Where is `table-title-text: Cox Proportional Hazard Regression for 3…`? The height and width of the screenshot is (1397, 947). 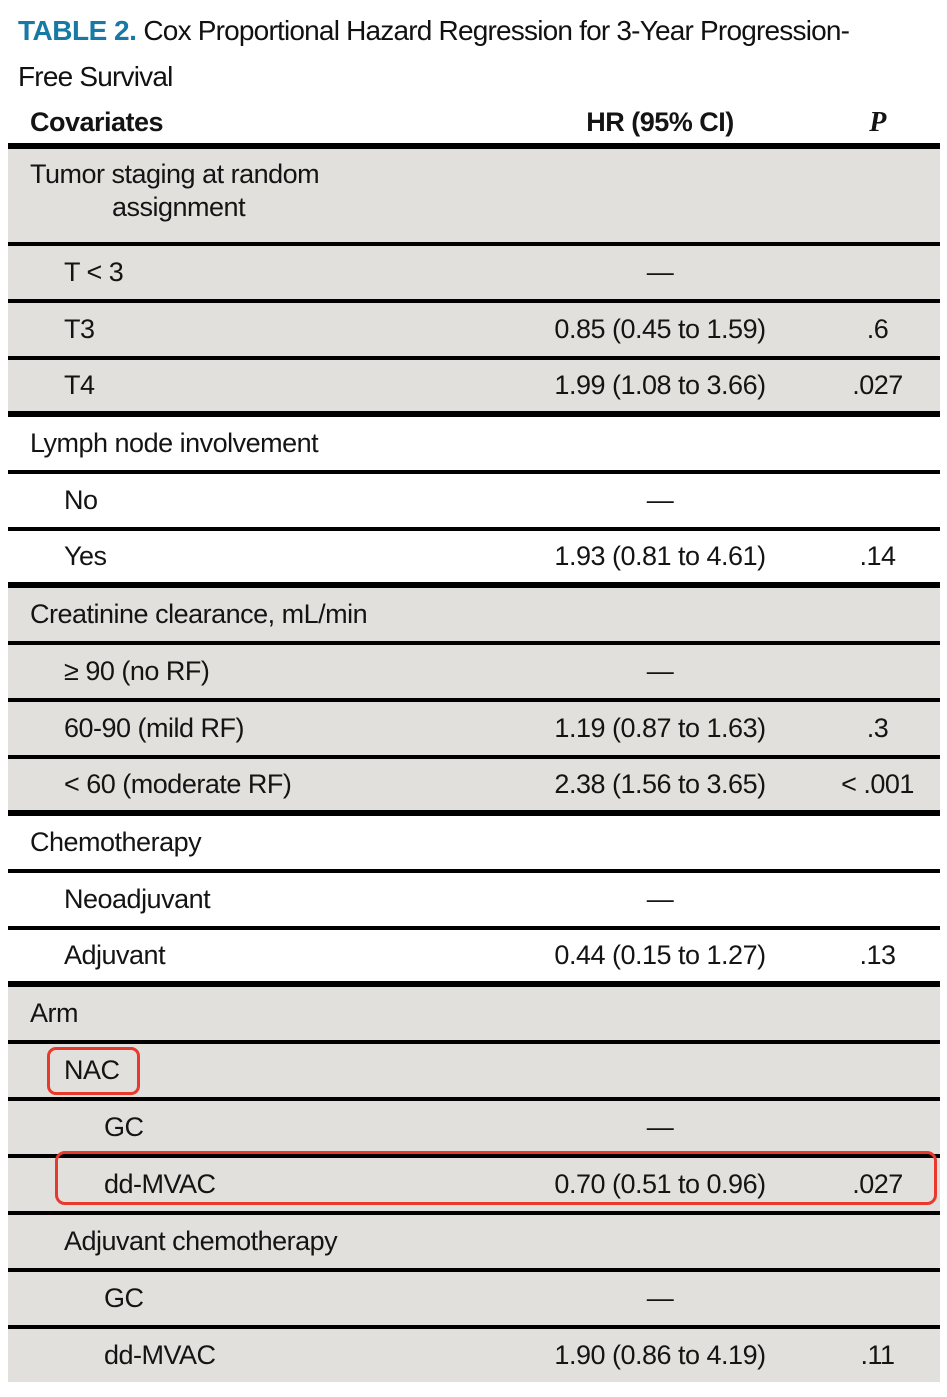 table-title-text: Cox Proportional Hazard Regression for 3… is located at coordinates (493, 30).